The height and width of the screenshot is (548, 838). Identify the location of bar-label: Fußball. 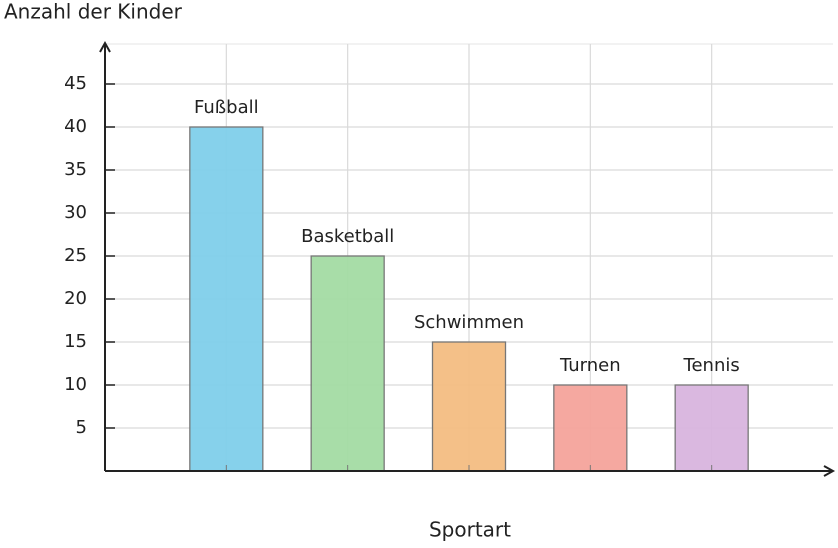
(226, 107).